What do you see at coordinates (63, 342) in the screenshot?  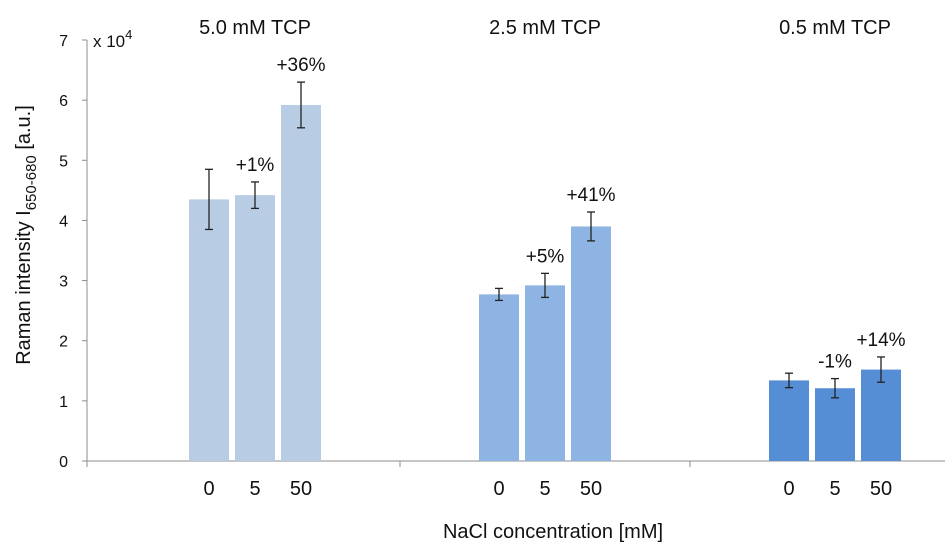 I see `y-tick-label: 2` at bounding box center [63, 342].